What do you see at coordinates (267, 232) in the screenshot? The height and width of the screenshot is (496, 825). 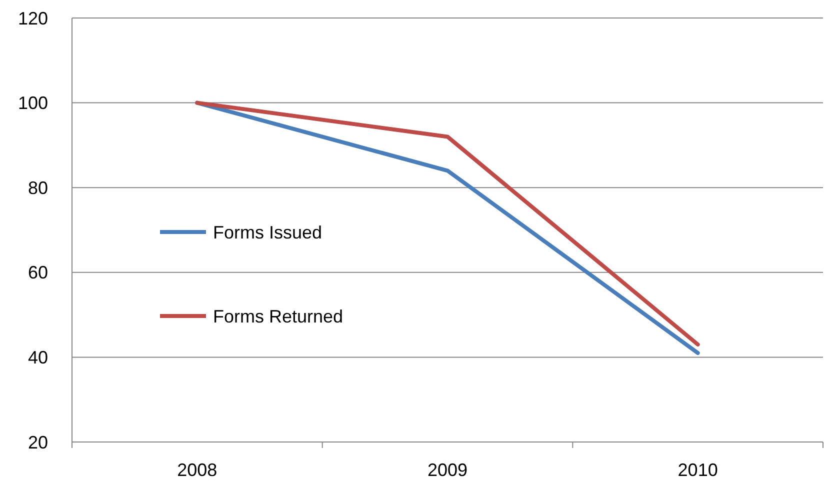 I see `legend-label: Forms Issued` at bounding box center [267, 232].